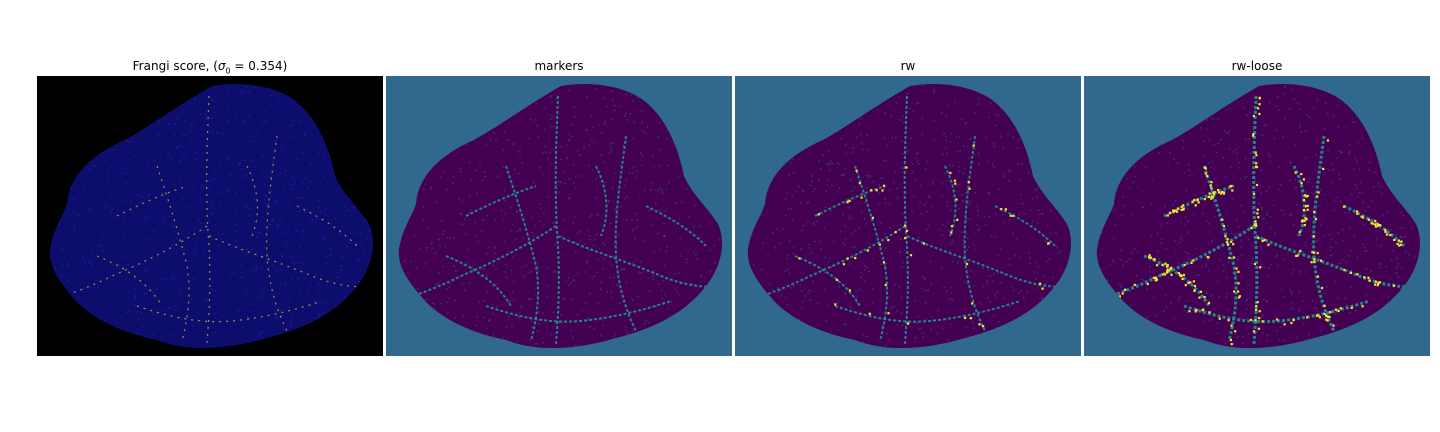 This screenshot has height=432, width=1440. I want to click on rw-title: rw, so click(908, 66).